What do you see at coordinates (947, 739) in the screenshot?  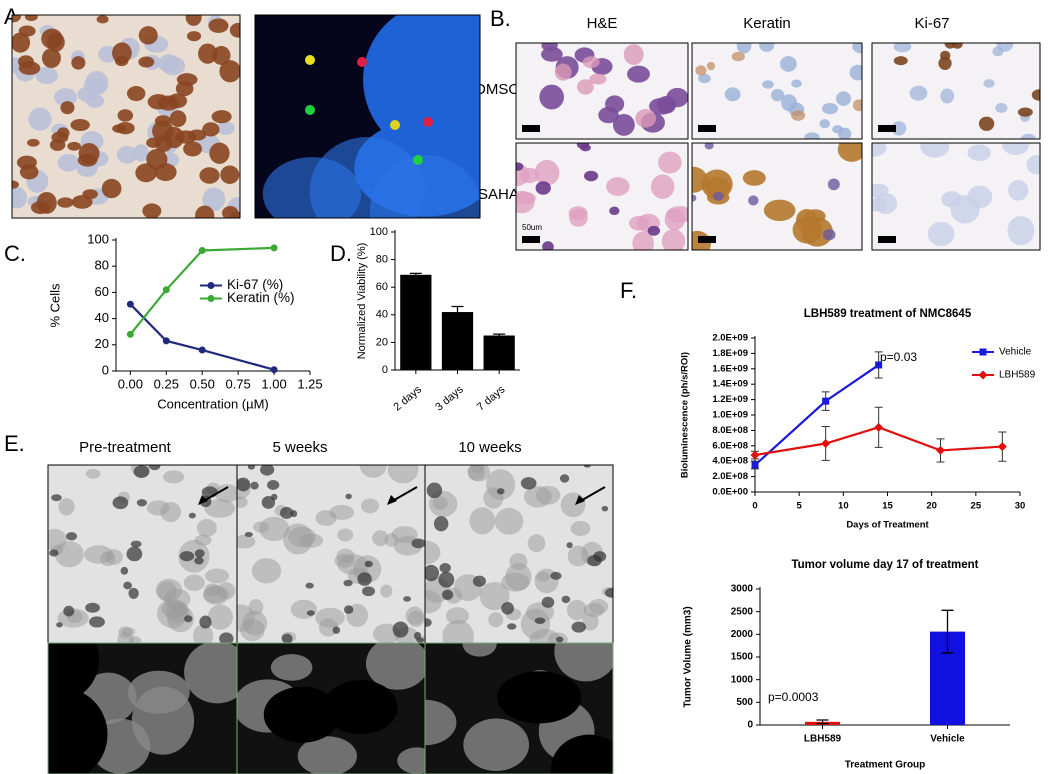 I see `x-tick-label: Vehicle` at bounding box center [947, 739].